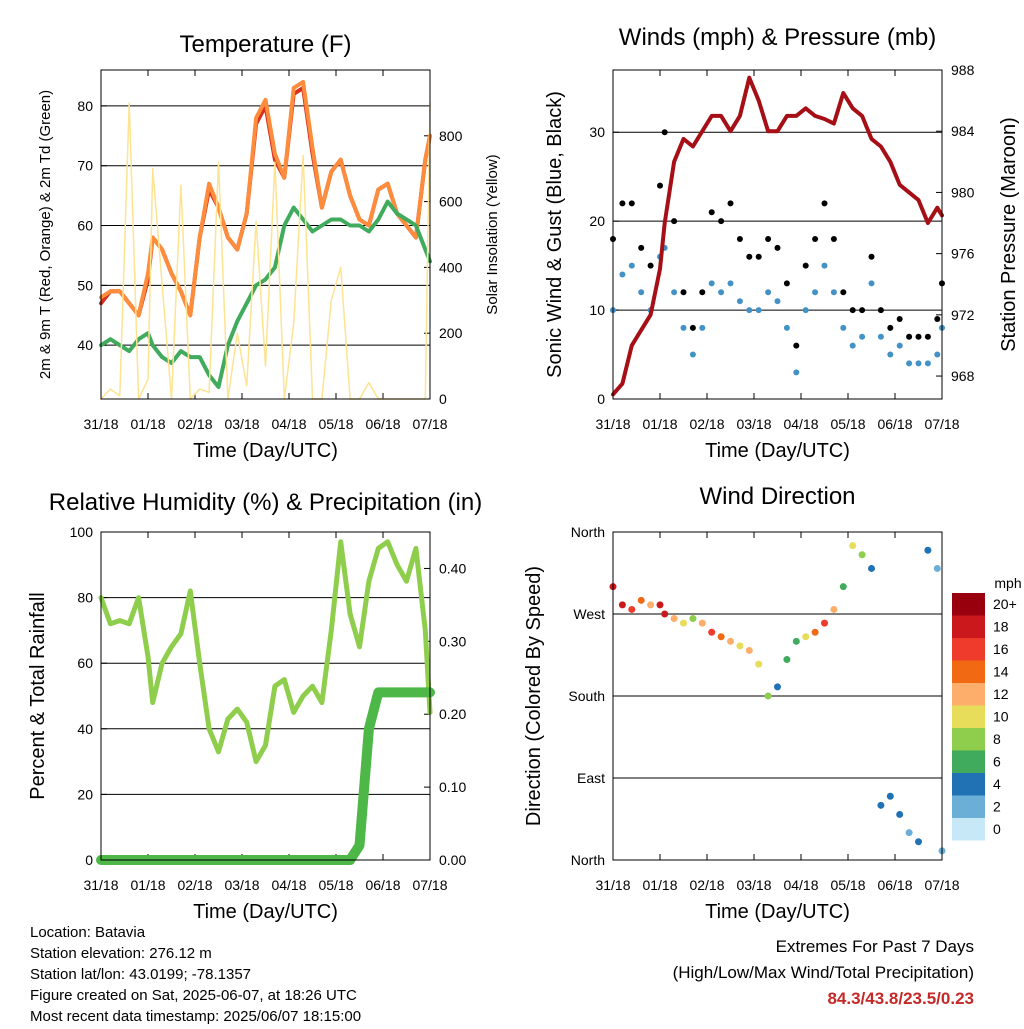 Image resolution: width=1024 pixels, height=1029 pixels. What do you see at coordinates (451, 136) in the screenshot?
I see `y-tick-label-right: 800` at bounding box center [451, 136].